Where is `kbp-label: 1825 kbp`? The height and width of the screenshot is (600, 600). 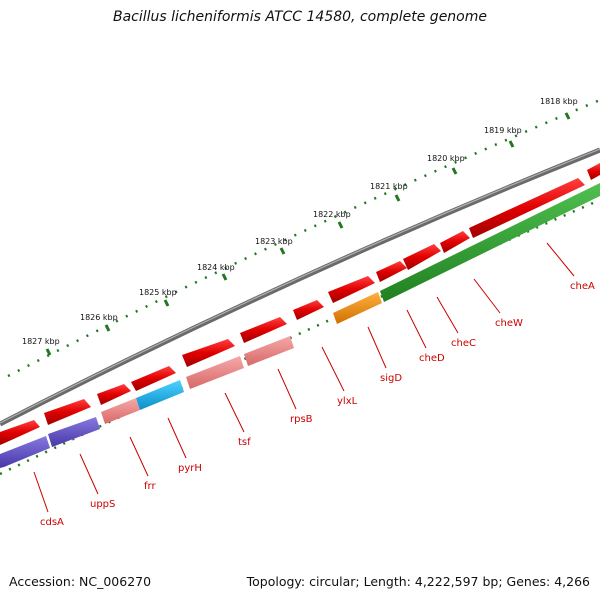
kbp-label: 1825 kbp is located at coordinates (158, 292).